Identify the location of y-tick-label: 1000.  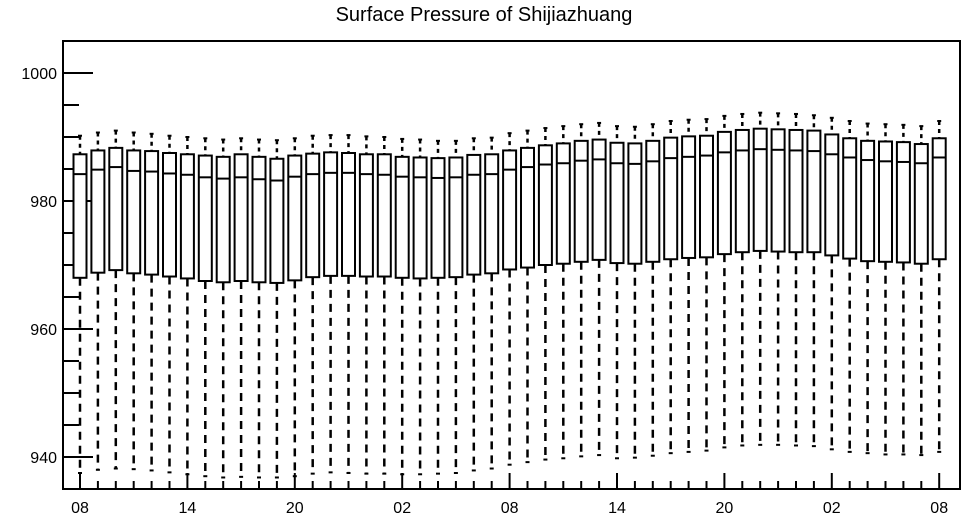
(39, 74).